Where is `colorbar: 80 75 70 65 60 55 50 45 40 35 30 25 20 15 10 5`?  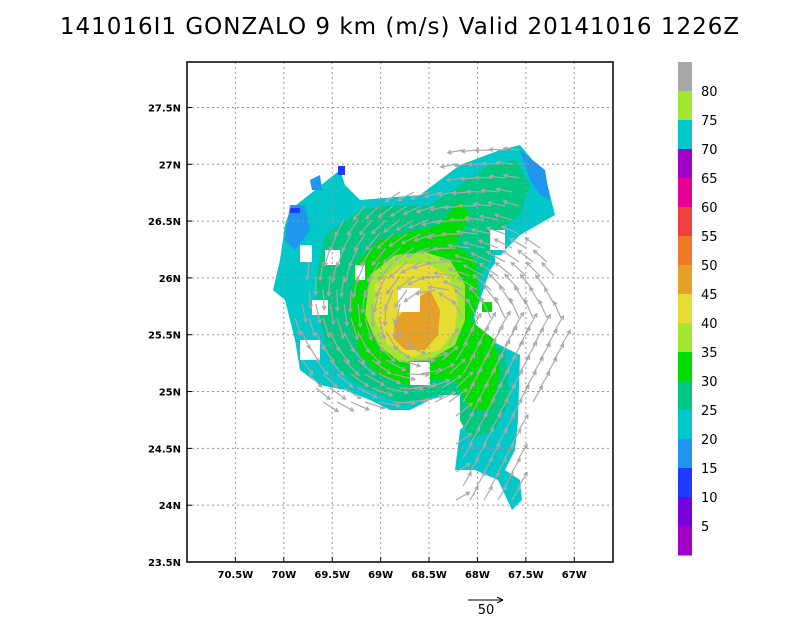 colorbar: 80 75 70 65 60 55 50 45 40 35 30 25 20 15 10 5 is located at coordinates (698, 309).